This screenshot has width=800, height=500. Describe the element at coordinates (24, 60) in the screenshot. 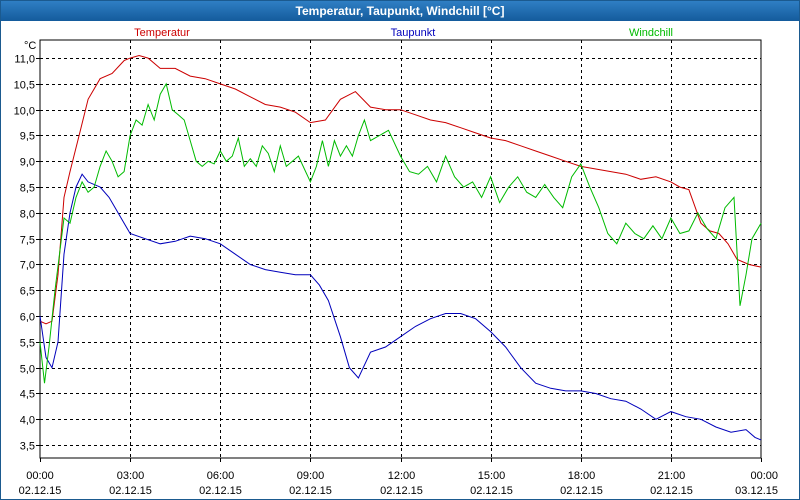

I see `y-tick-label: 11,0` at that location.